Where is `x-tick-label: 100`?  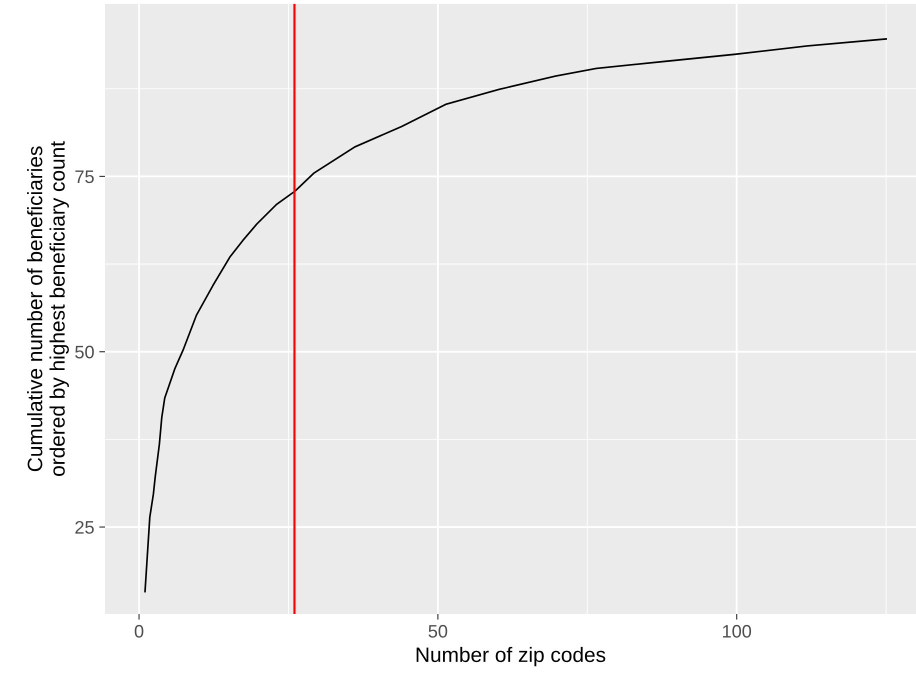
x-tick-label: 100 is located at coordinates (737, 631).